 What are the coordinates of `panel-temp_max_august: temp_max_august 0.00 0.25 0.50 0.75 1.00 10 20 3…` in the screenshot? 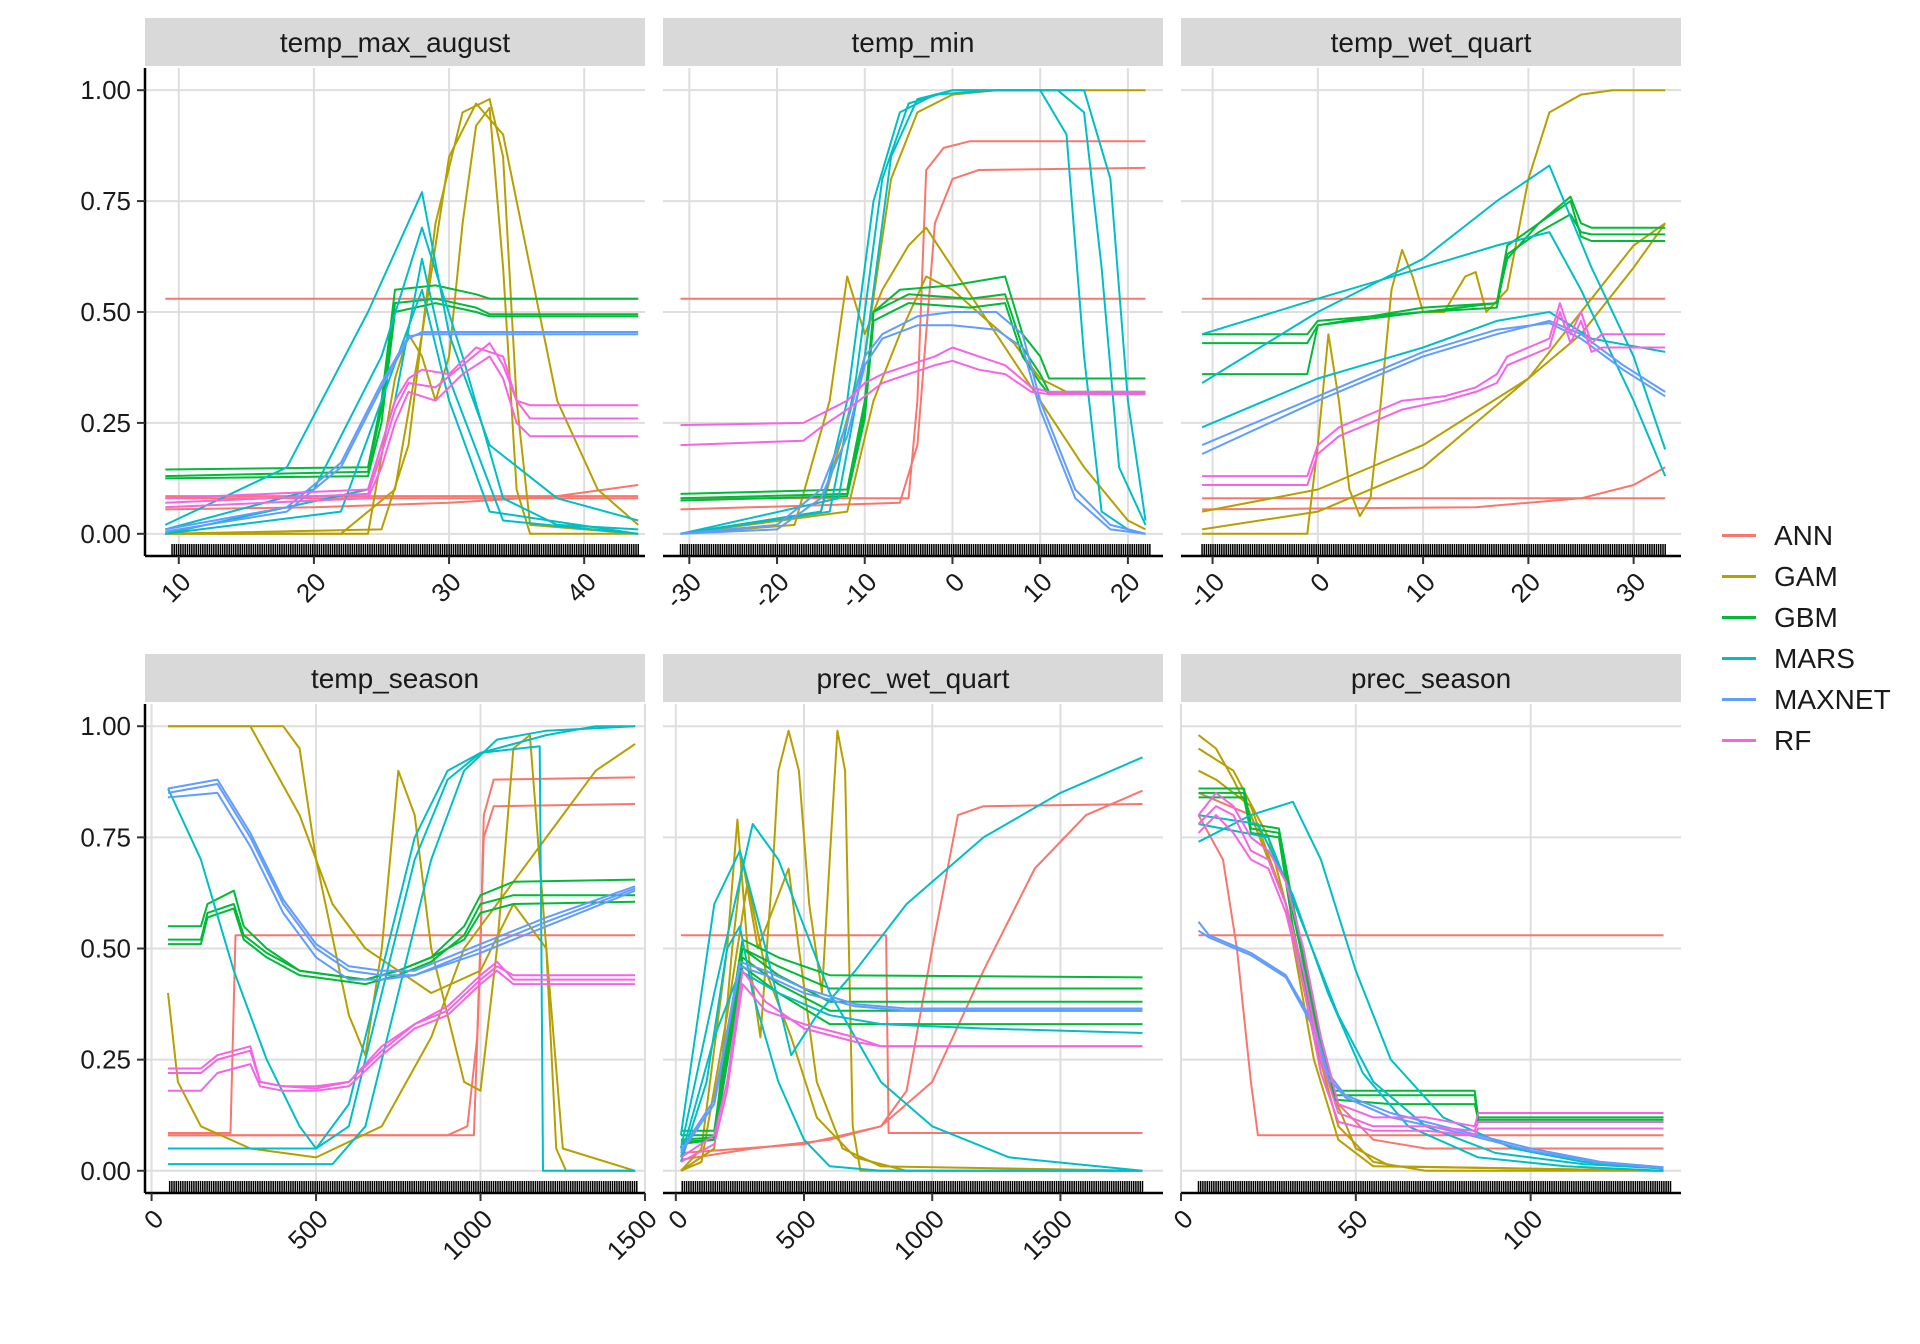 It's located at (362, 313).